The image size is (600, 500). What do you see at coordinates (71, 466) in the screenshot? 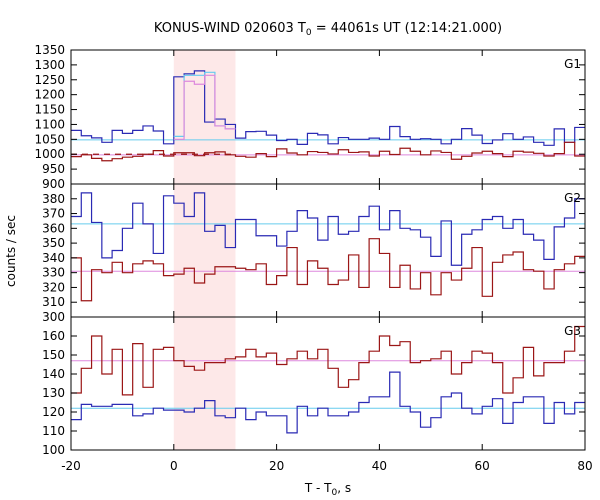
I see `x-tick-label: -20` at bounding box center [71, 466].